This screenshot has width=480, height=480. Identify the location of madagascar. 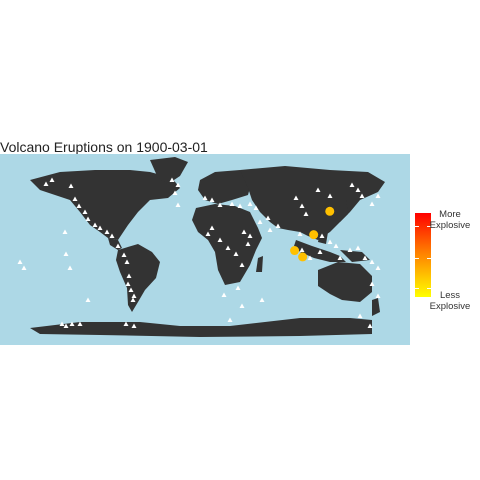
(259, 264).